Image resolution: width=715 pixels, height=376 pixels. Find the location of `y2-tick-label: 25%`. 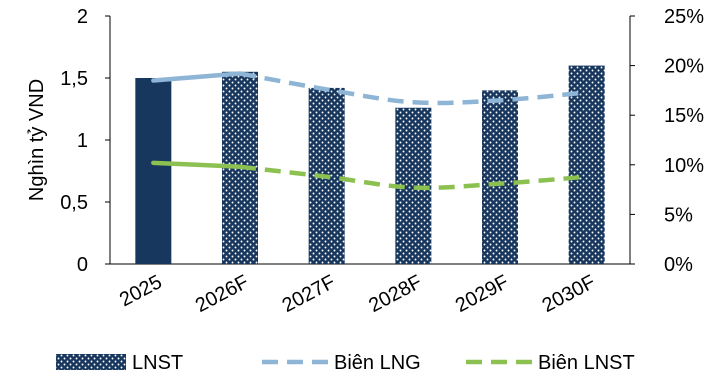

y2-tick-label: 25% is located at coordinates (684, 17).